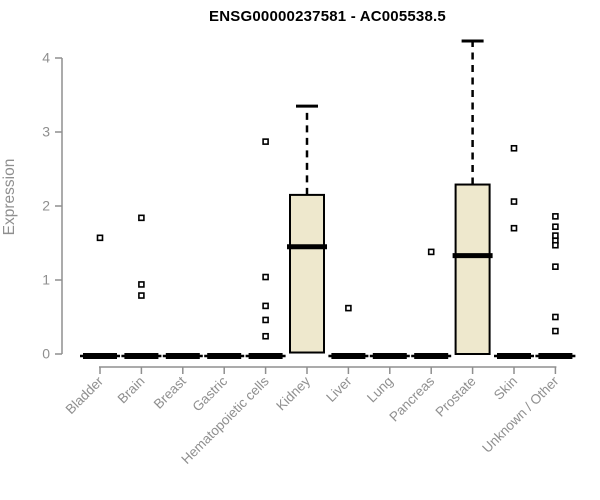 Image resolution: width=600 pixels, height=500 pixels. Describe the element at coordinates (293, 393) in the screenshot. I see `x-tick-label: Kidney` at that location.